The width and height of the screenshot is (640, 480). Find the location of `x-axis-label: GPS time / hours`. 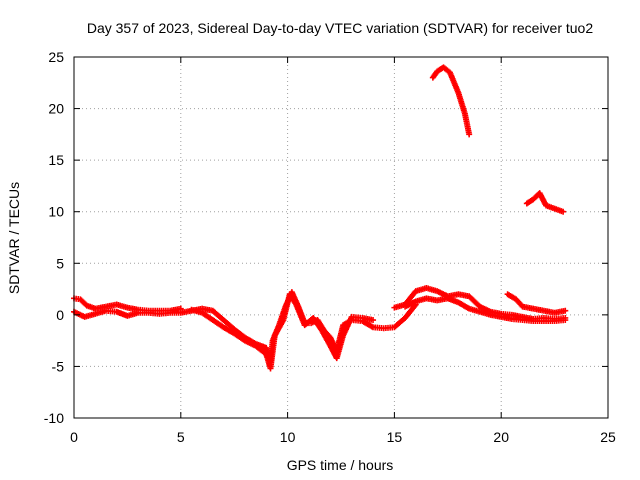

x-axis-label: GPS time / hours is located at coordinates (340, 465).